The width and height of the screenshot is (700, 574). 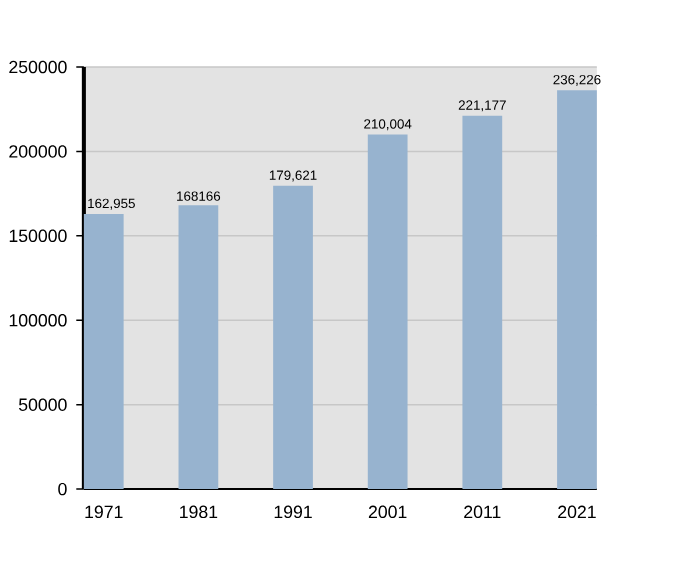 I want to click on x-tick-label: 2021, so click(x=577, y=512).